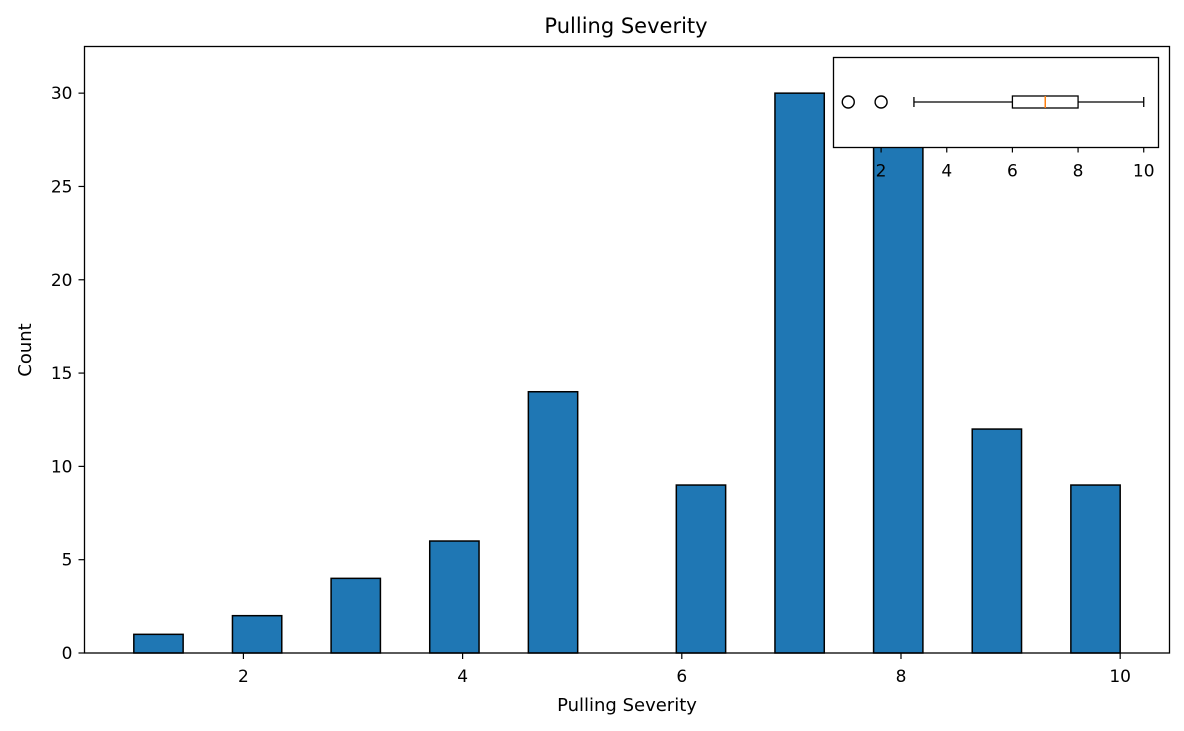  I want to click on y-axis-label: Count, so click(25, 349).